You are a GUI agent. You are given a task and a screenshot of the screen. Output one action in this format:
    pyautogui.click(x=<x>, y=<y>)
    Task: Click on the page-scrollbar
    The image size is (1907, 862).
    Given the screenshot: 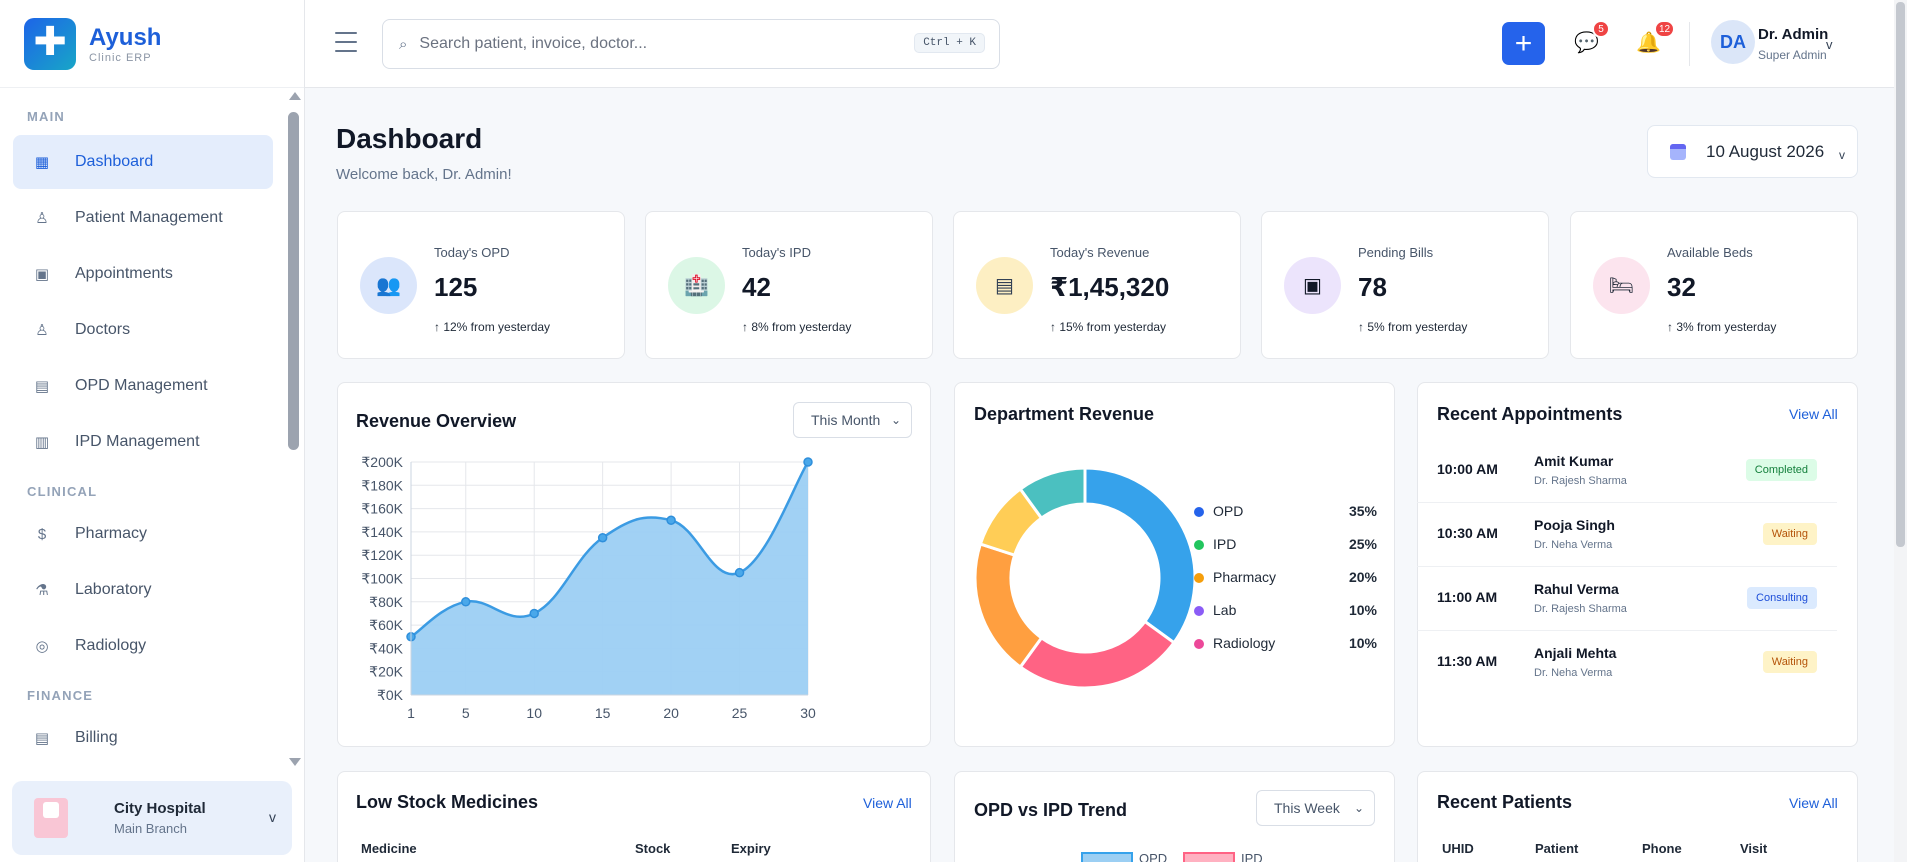 What is the action you would take?
    pyautogui.click(x=1900, y=431)
    